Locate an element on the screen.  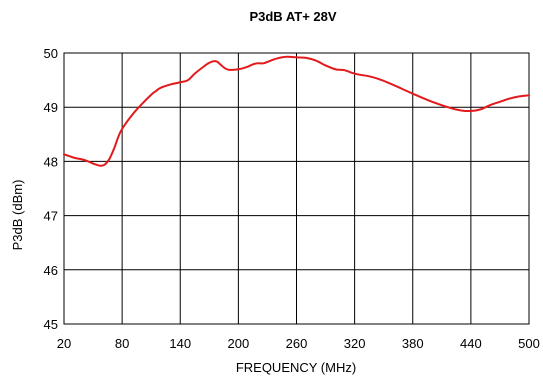
y-tick-label: 47 is located at coordinates (51, 216).